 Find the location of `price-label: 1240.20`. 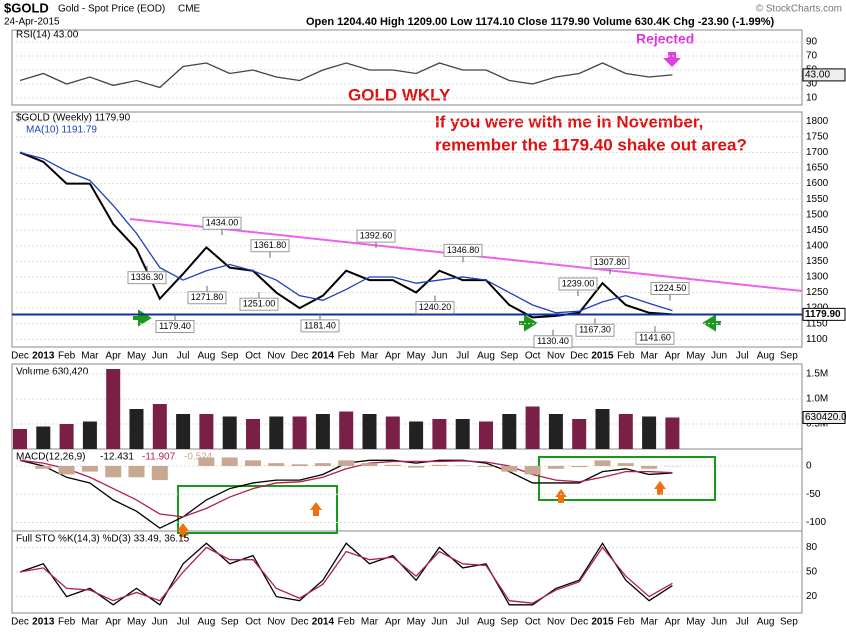

price-label: 1240.20 is located at coordinates (435, 307).